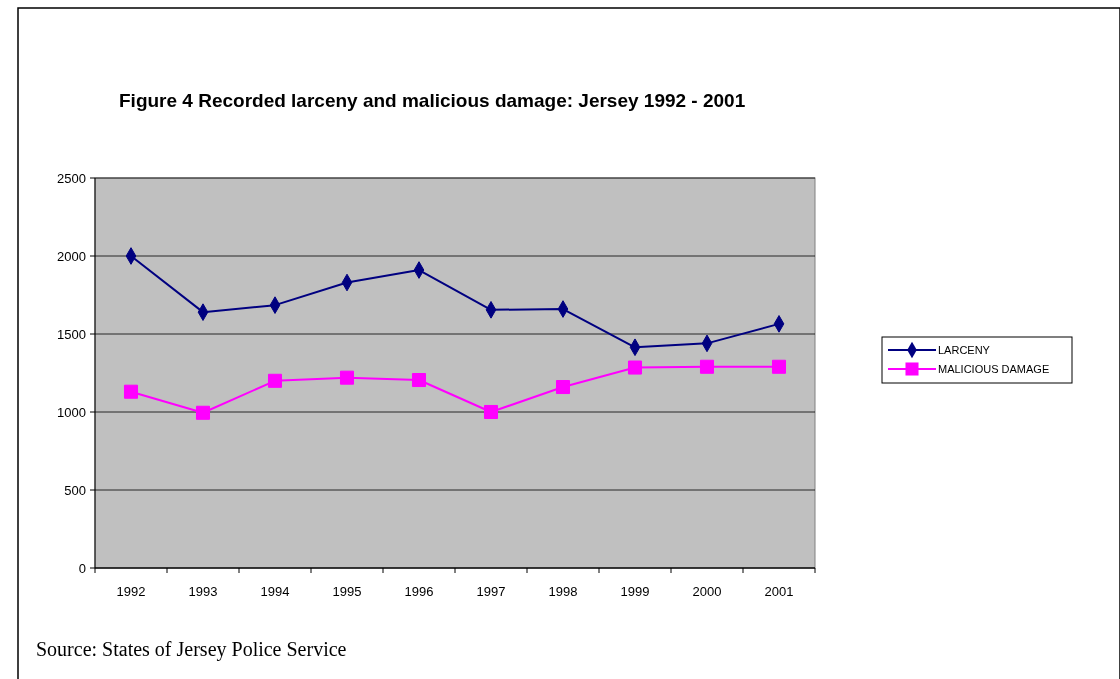 This screenshot has height=679, width=1120. Describe the element at coordinates (563, 591) in the screenshot. I see `x-tick-label: 1998` at that location.